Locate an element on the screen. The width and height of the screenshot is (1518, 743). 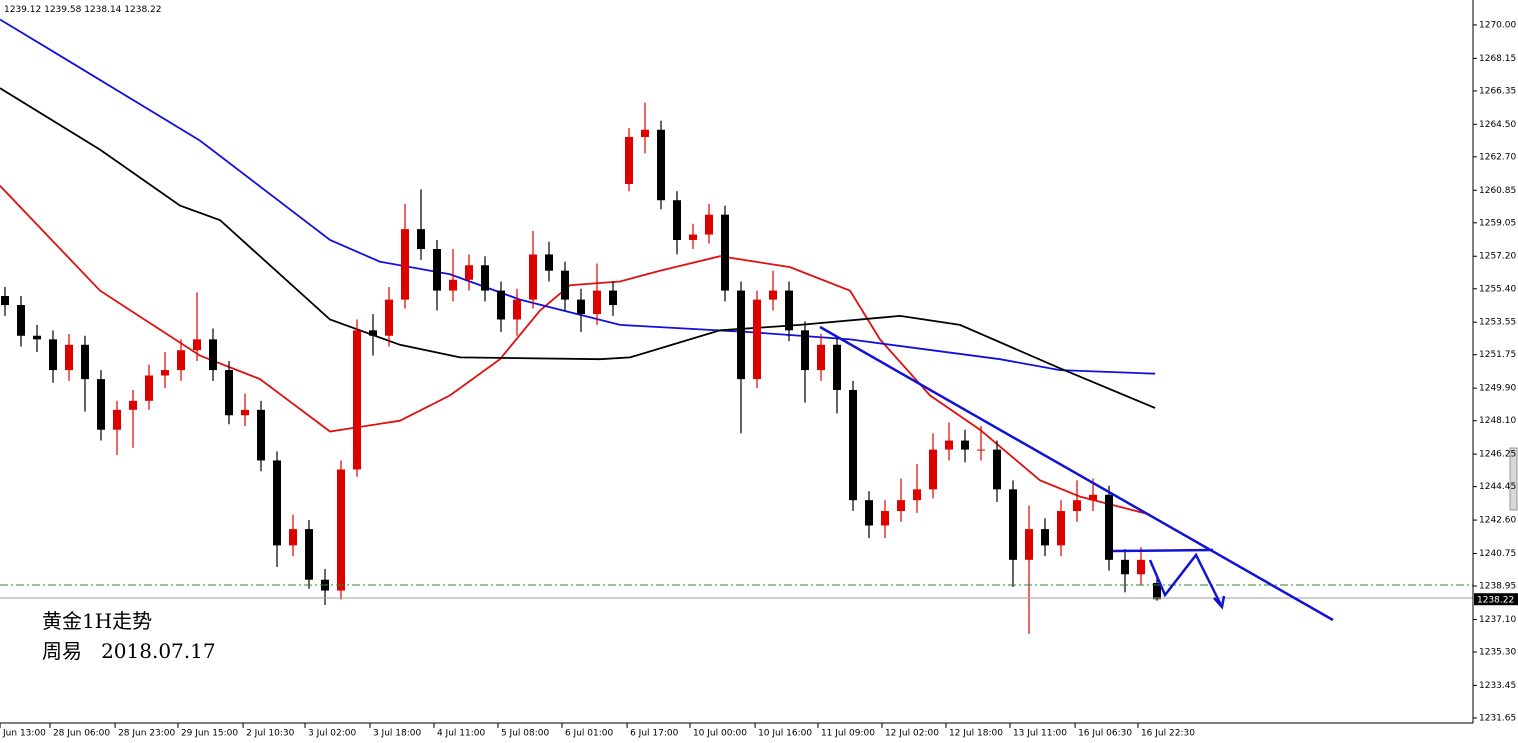
ohlc-header: 1239.12 1239.58 1238.14 1238.22 is located at coordinates (83, 10).